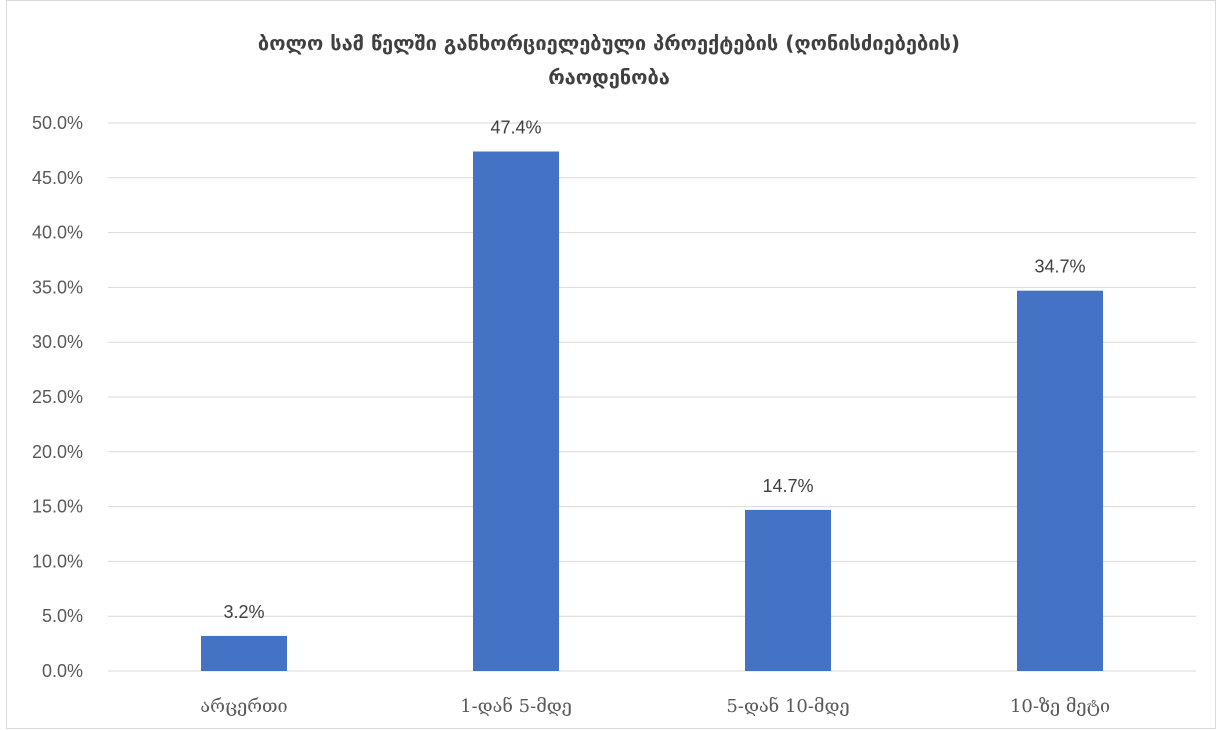  What do you see at coordinates (57, 233) in the screenshot?
I see `y-tick-label: 40.0%` at bounding box center [57, 233].